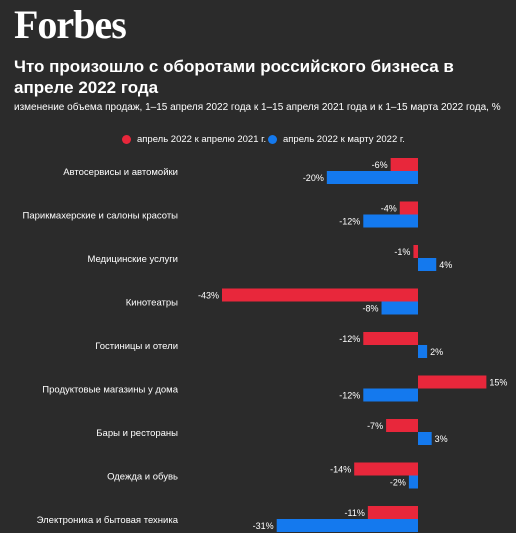 The height and width of the screenshot is (533, 516). What do you see at coordinates (126, 139) in the screenshot?
I see `legend-dot-red` at bounding box center [126, 139].